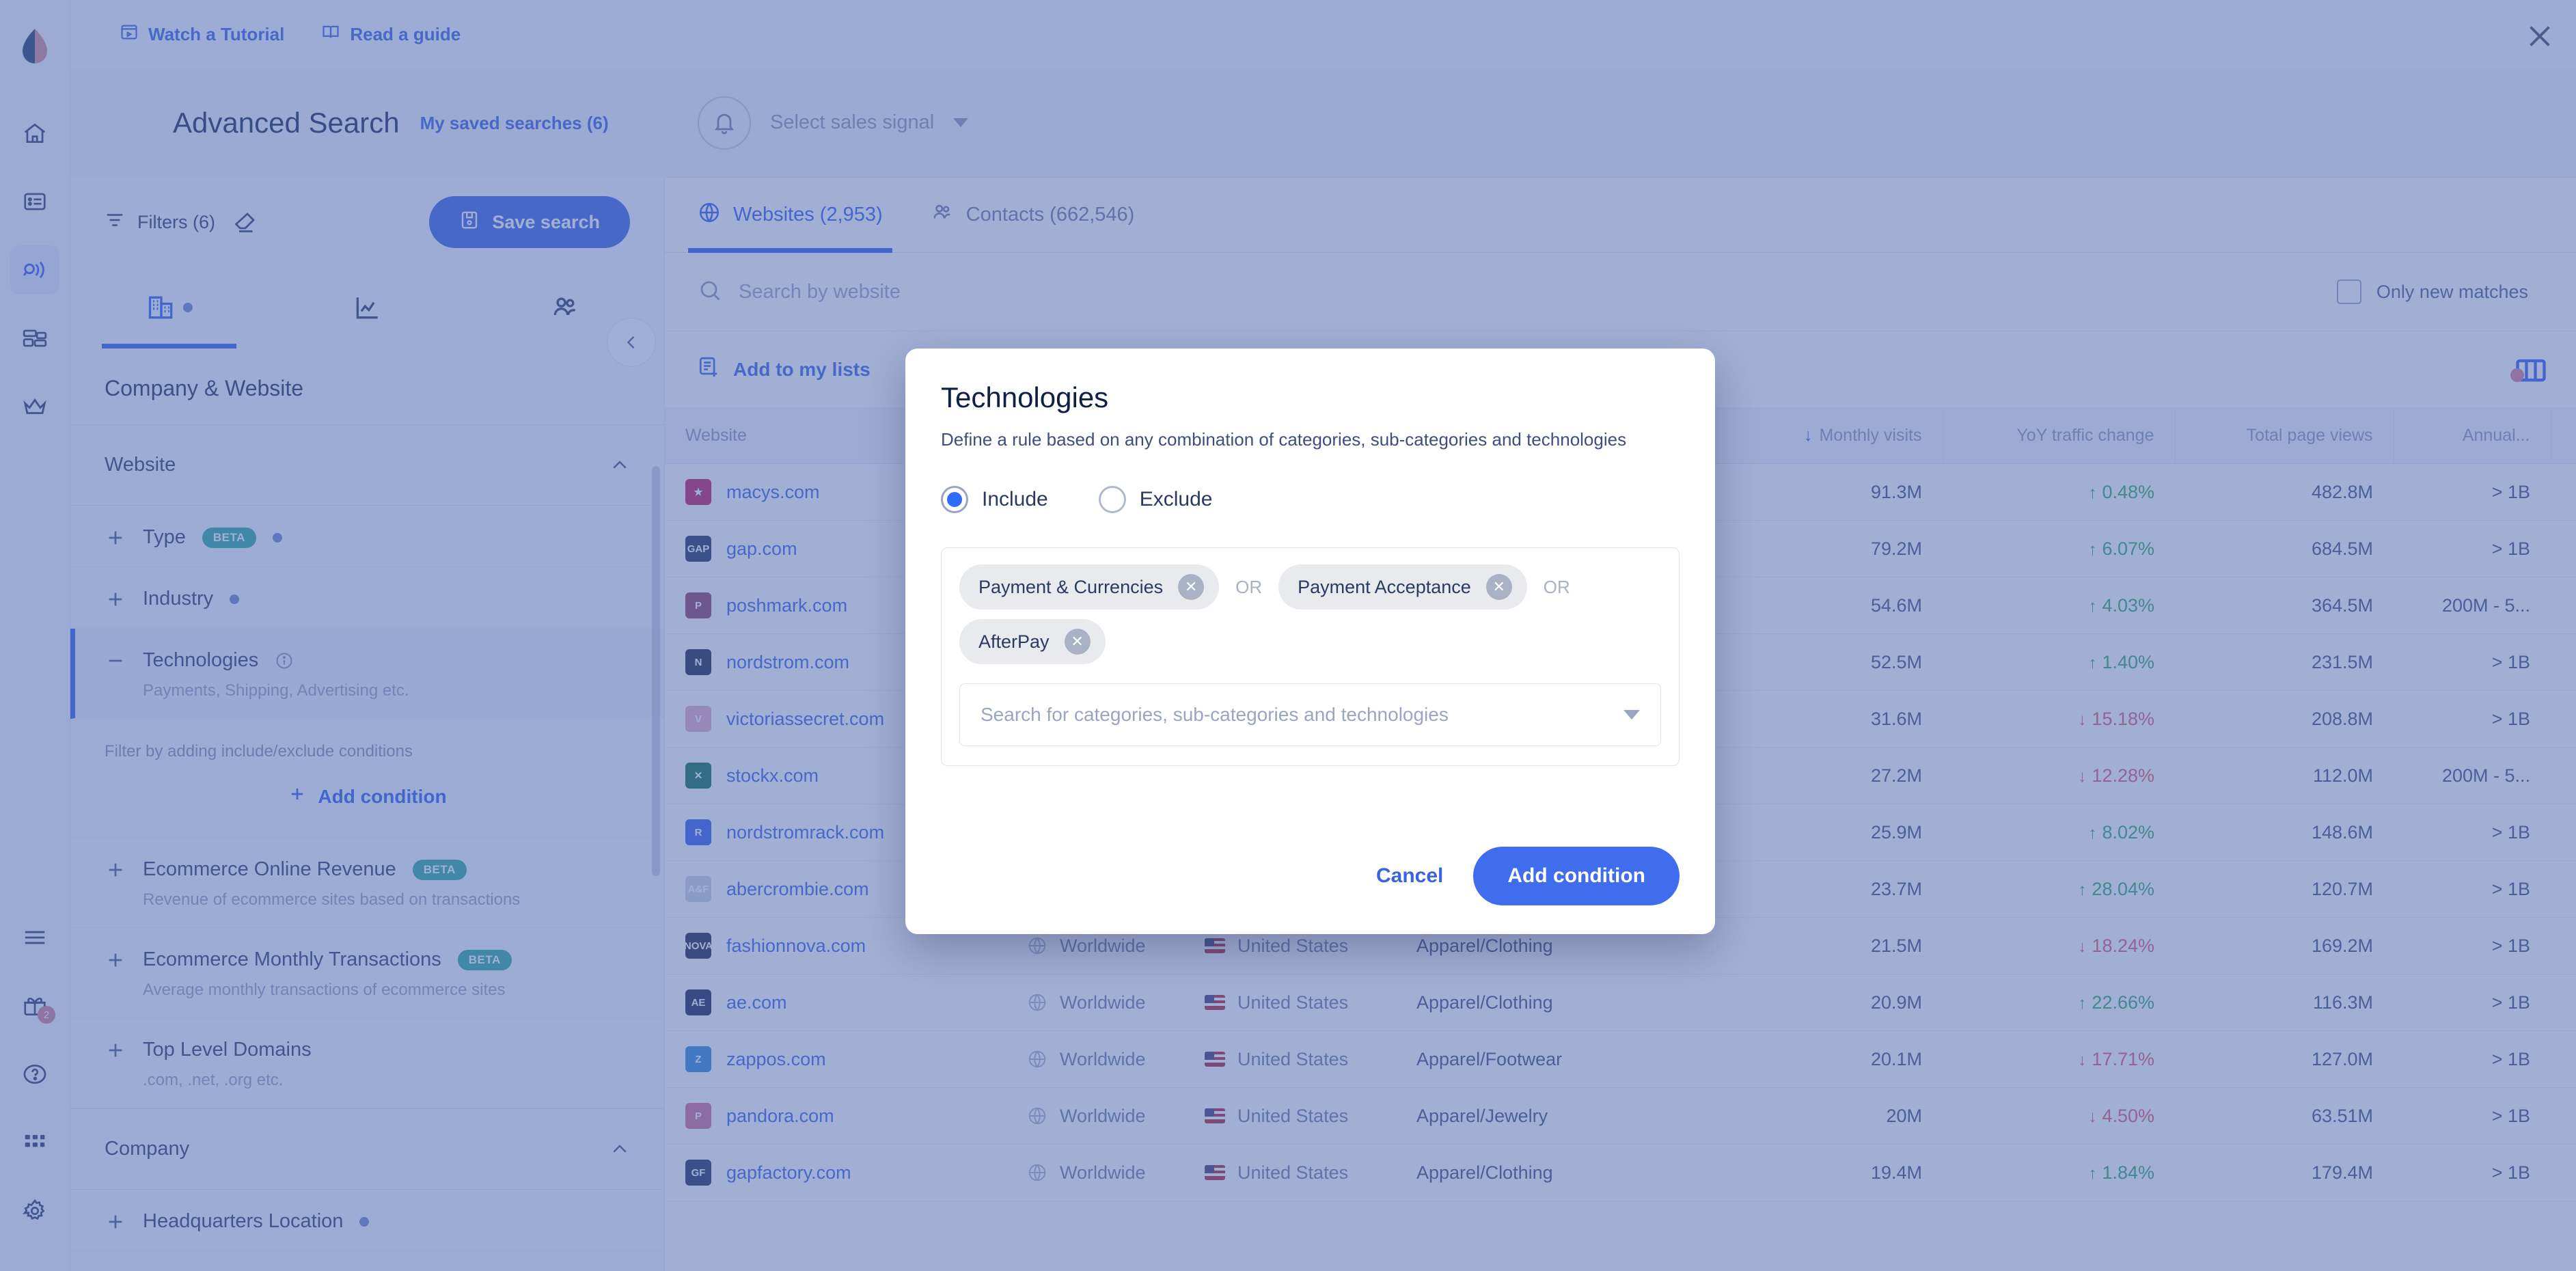  I want to click on checkbox-icon, so click(2348, 291).